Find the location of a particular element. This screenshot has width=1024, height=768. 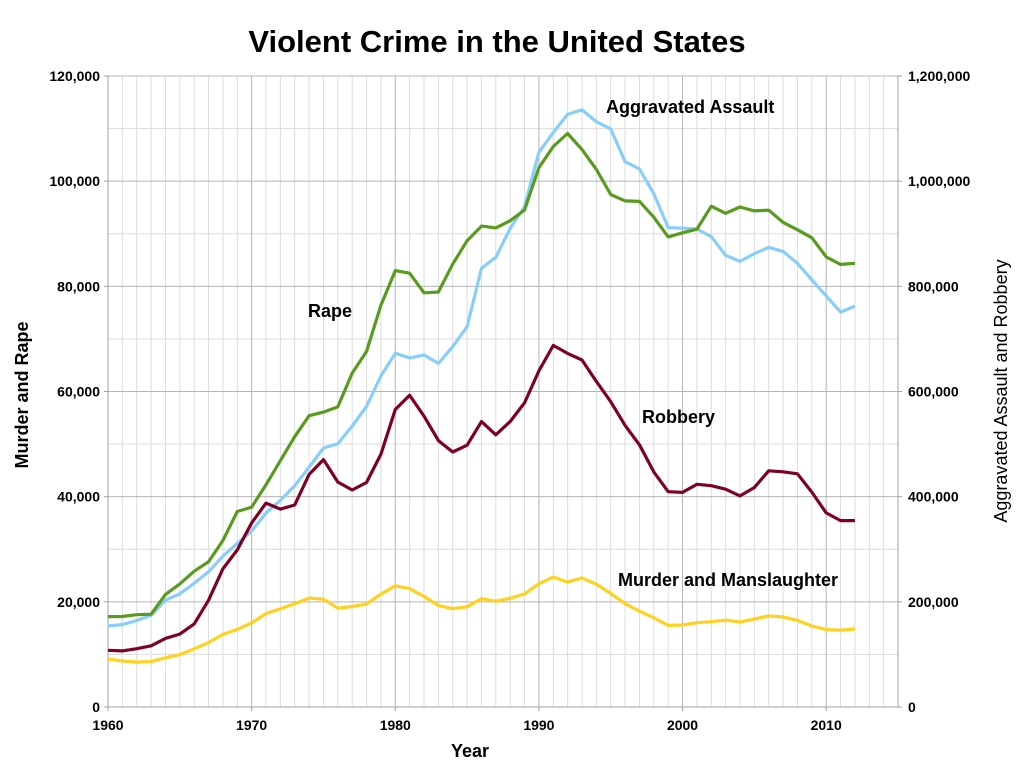

y-axis-right-label: Aggravated Assault and Robbery is located at coordinates (1001, 390).